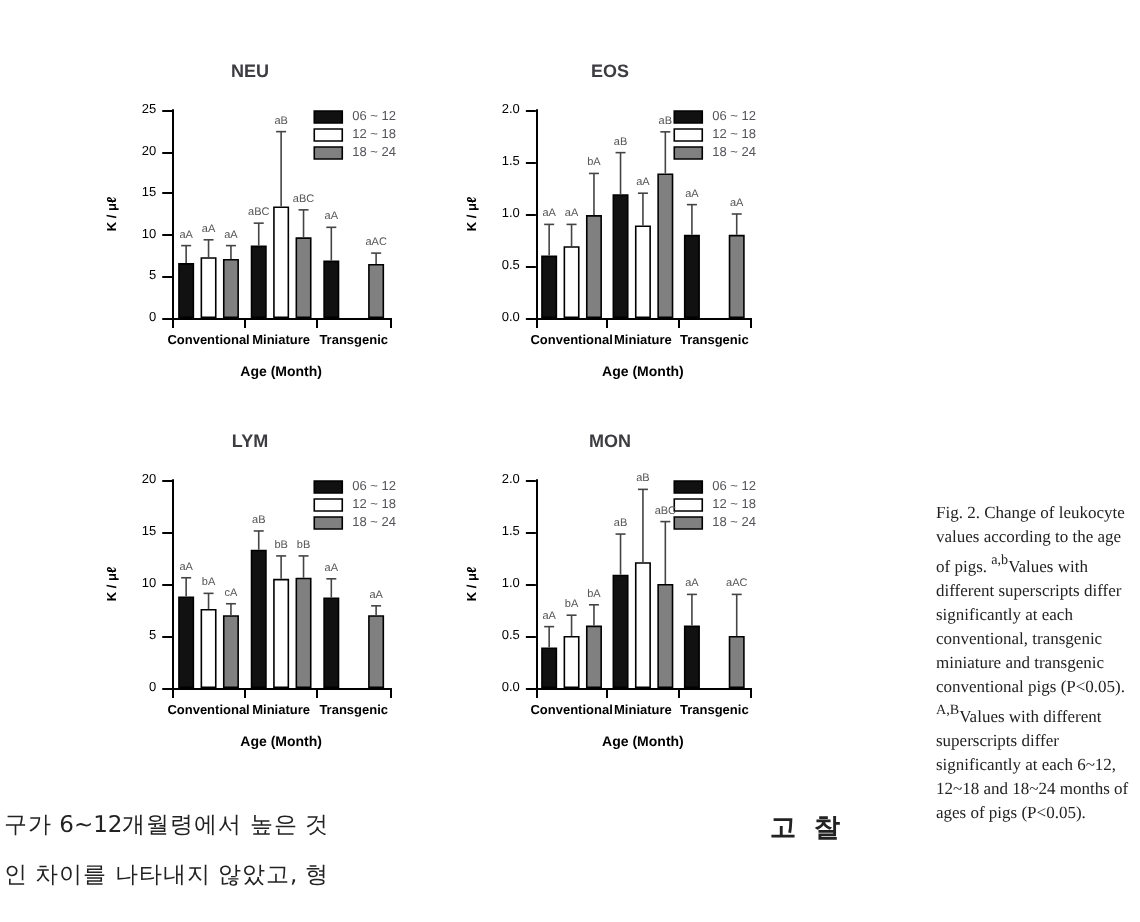  What do you see at coordinates (250, 71) in the screenshot?
I see `chart-title: NEU` at bounding box center [250, 71].